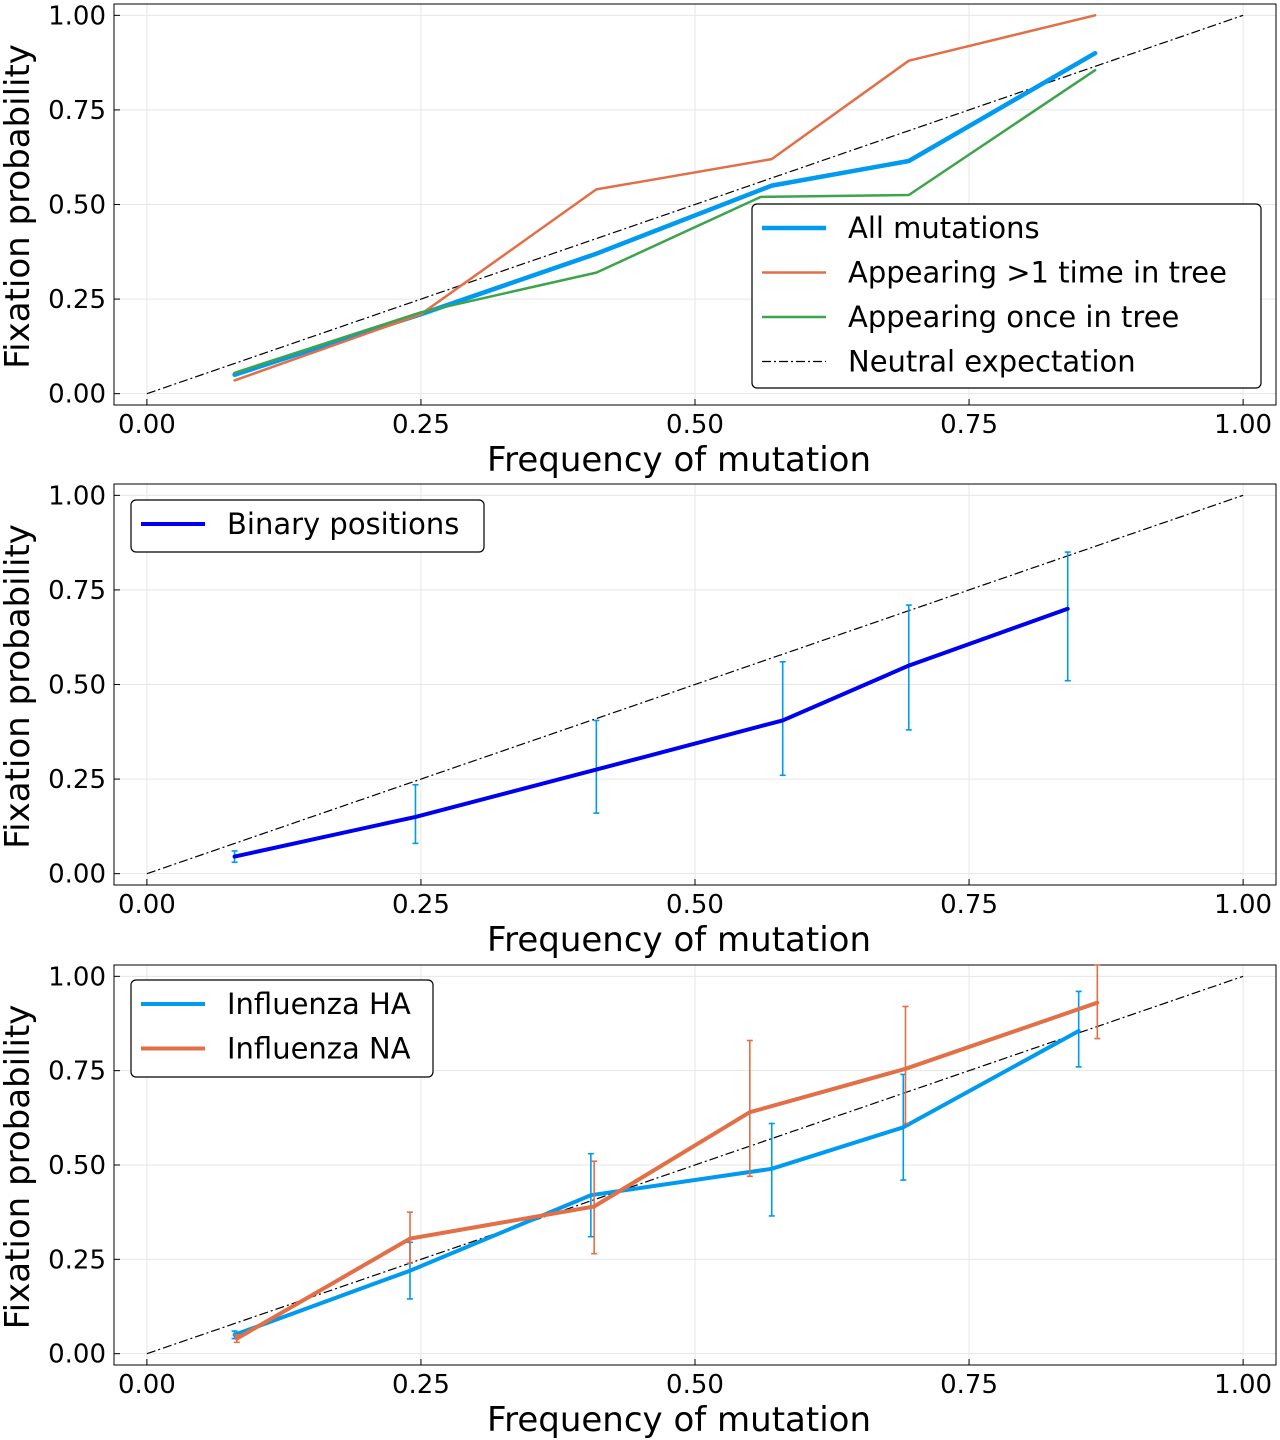 The height and width of the screenshot is (1440, 1280). What do you see at coordinates (319, 1004) in the screenshot?
I see `legend-label: Influenza HA` at bounding box center [319, 1004].